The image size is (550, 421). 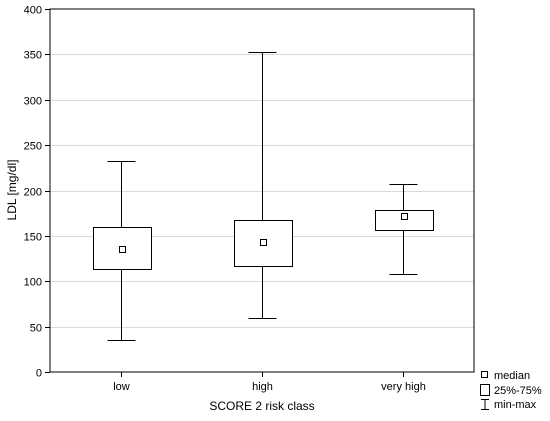 What do you see at coordinates (512, 376) in the screenshot?
I see `legend-median-label: median` at bounding box center [512, 376].